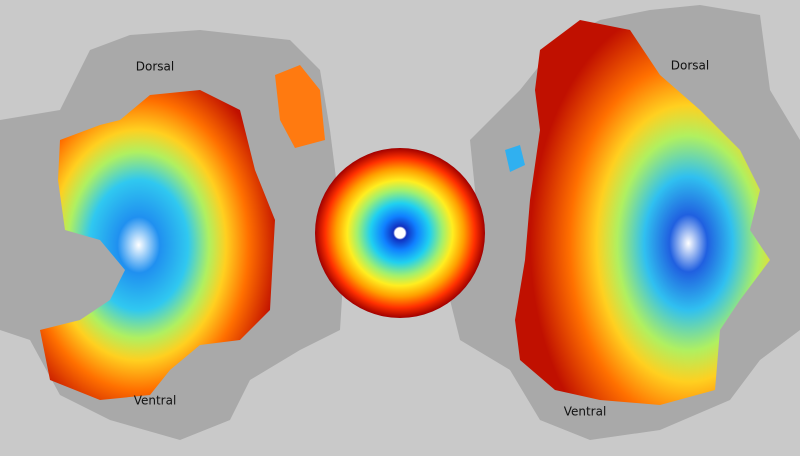 The image size is (800, 456). What do you see at coordinates (515, 158) in the screenshot?
I see `right-activity-patch` at bounding box center [515, 158].